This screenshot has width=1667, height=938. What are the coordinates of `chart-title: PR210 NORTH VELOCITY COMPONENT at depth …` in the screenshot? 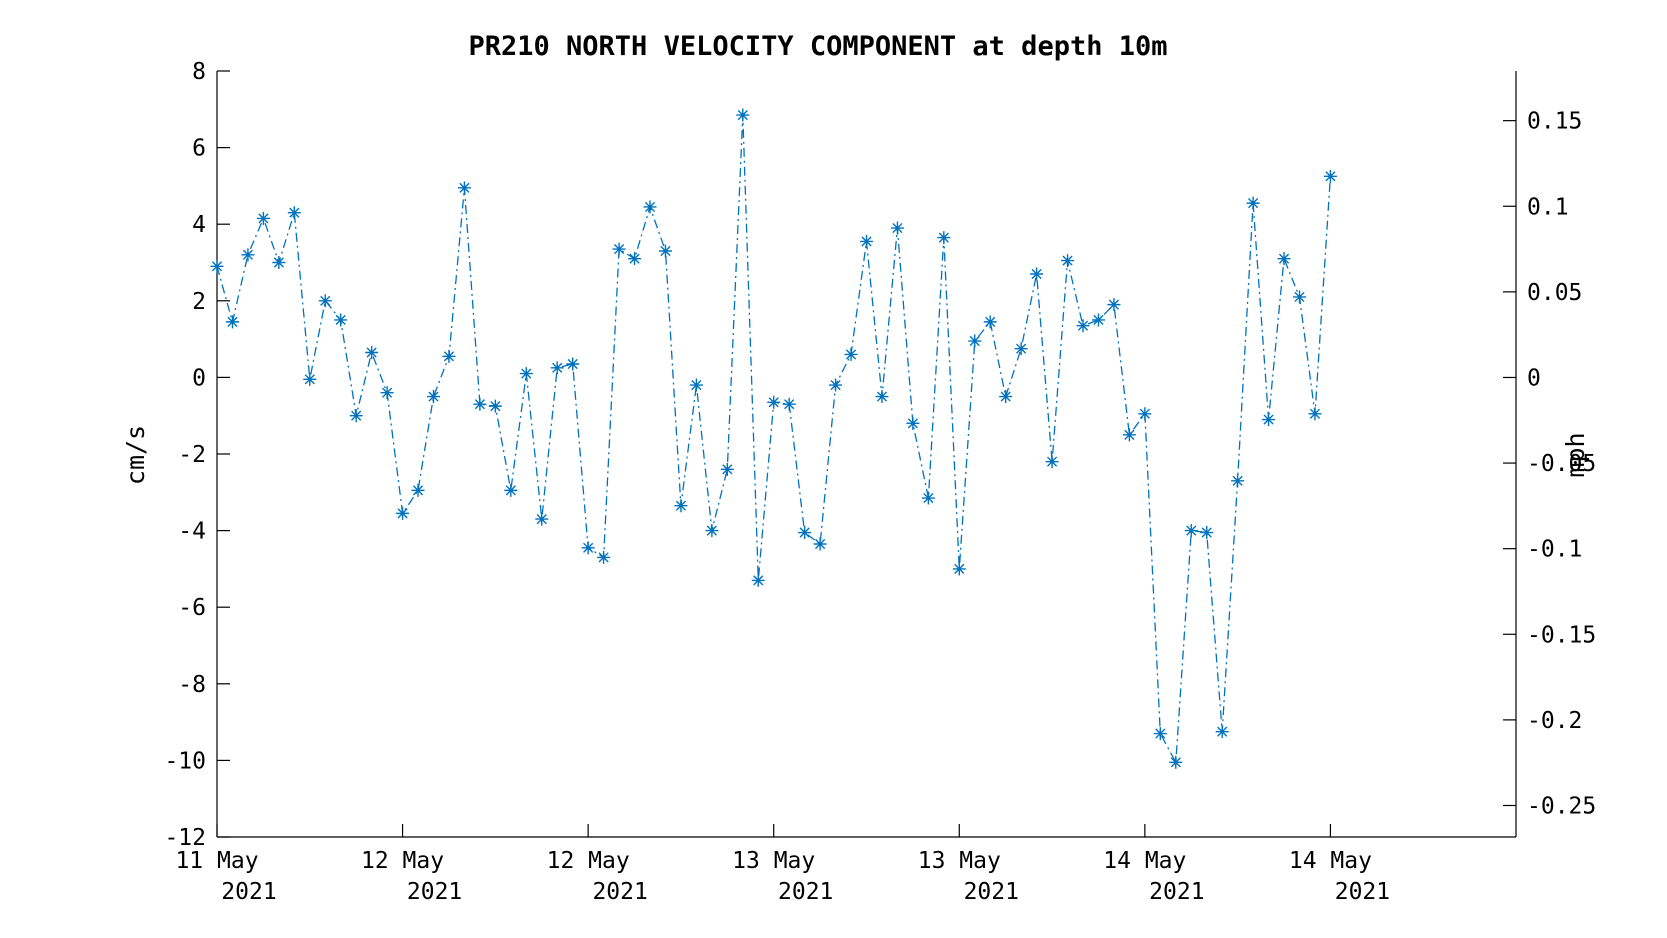 It's located at (818, 46).